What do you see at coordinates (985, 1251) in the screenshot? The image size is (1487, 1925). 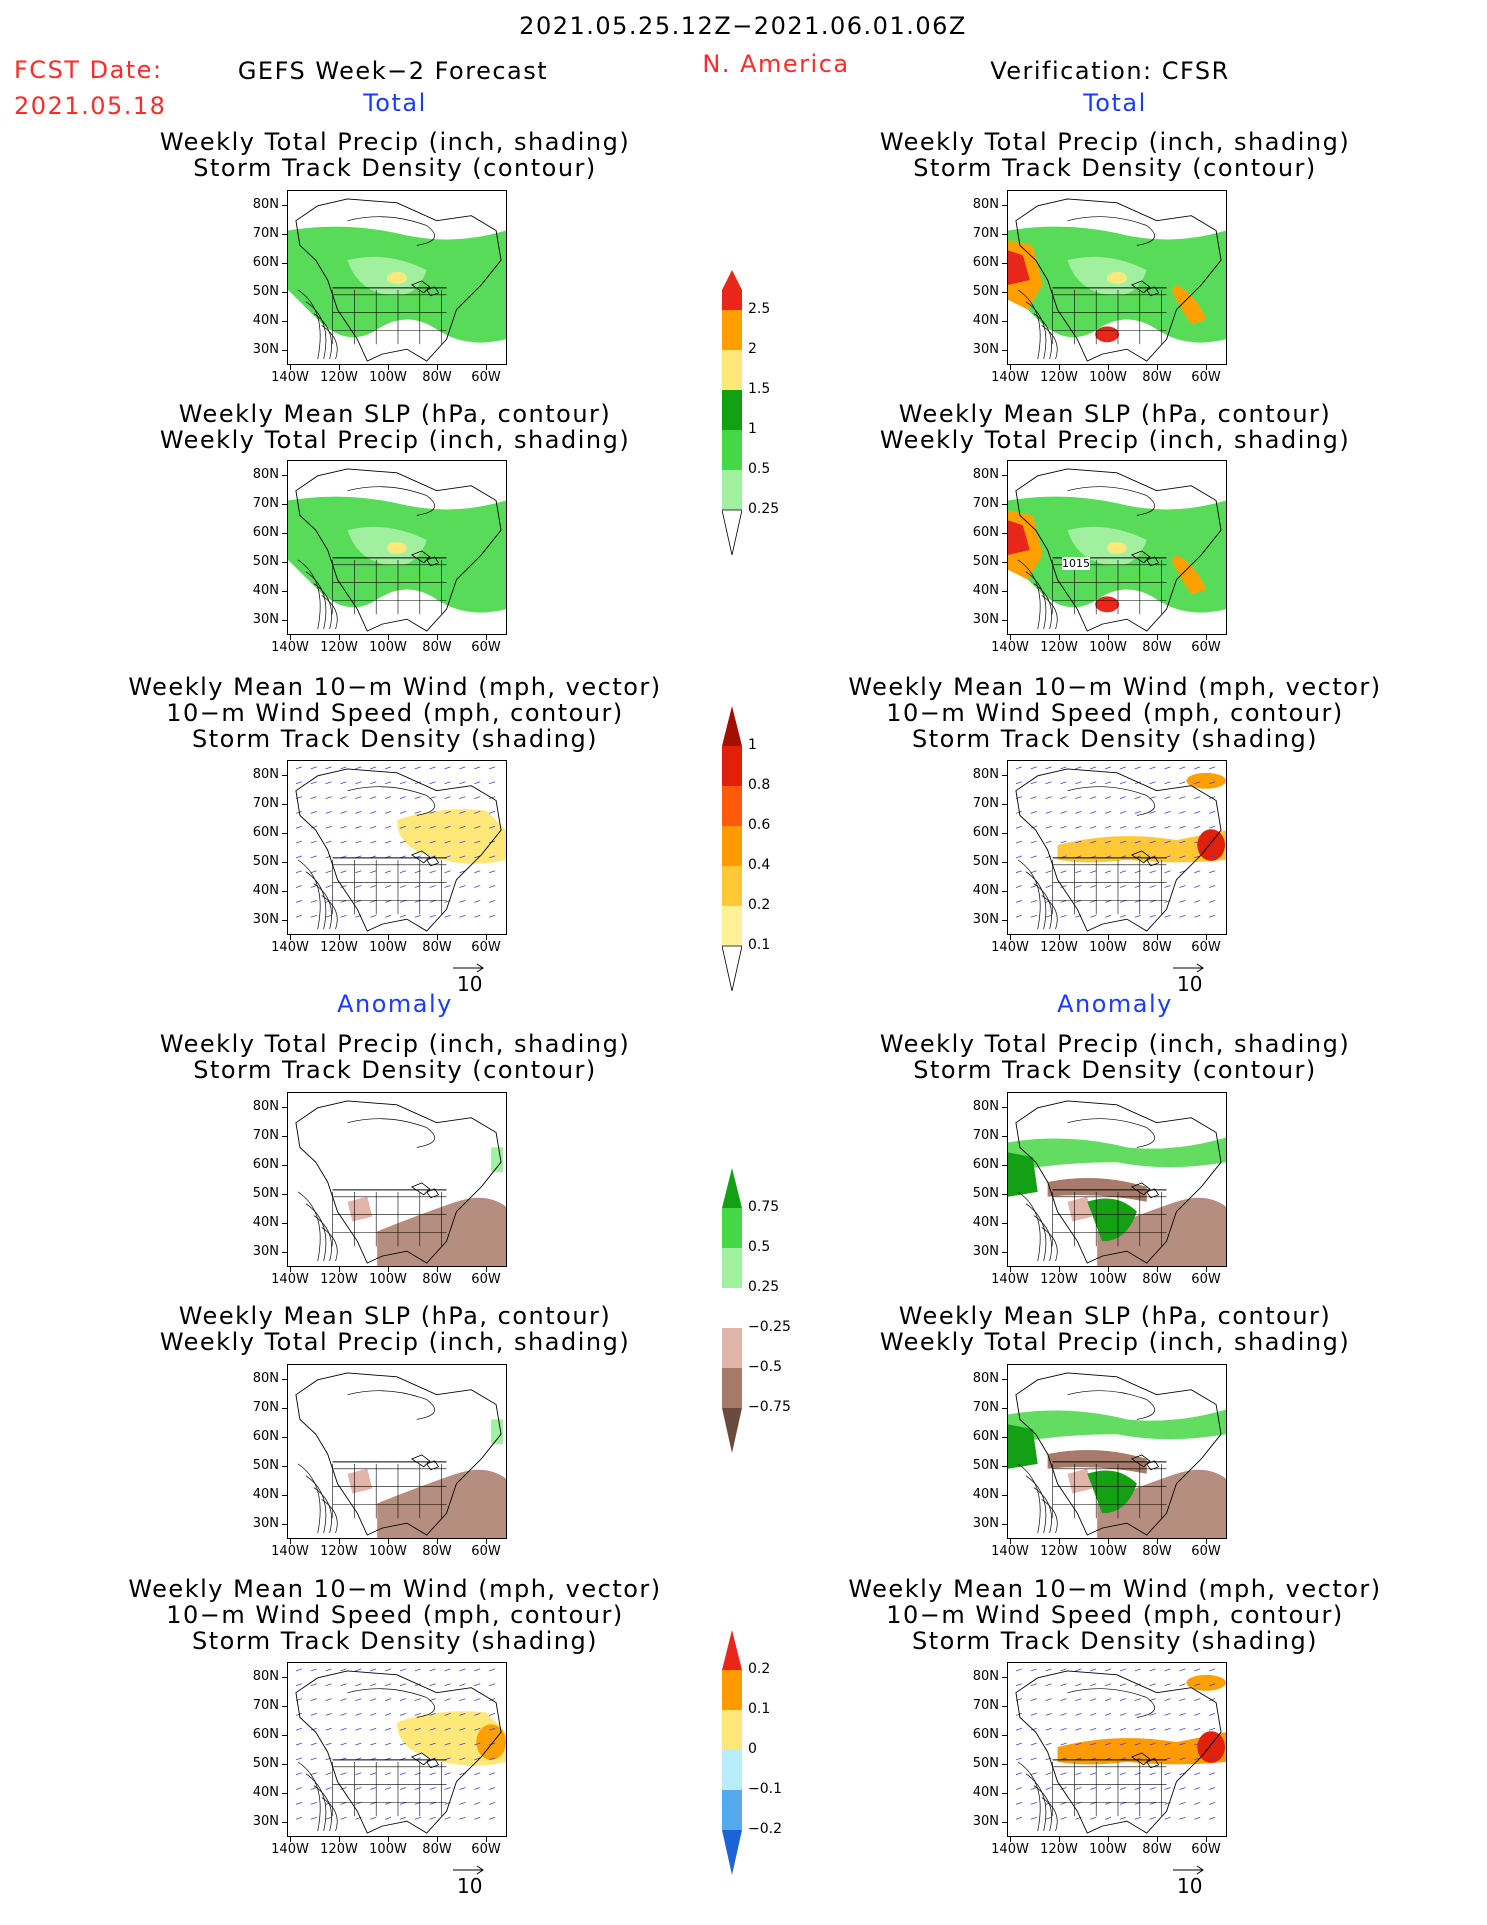 I see `lat-label: 30N` at bounding box center [985, 1251].